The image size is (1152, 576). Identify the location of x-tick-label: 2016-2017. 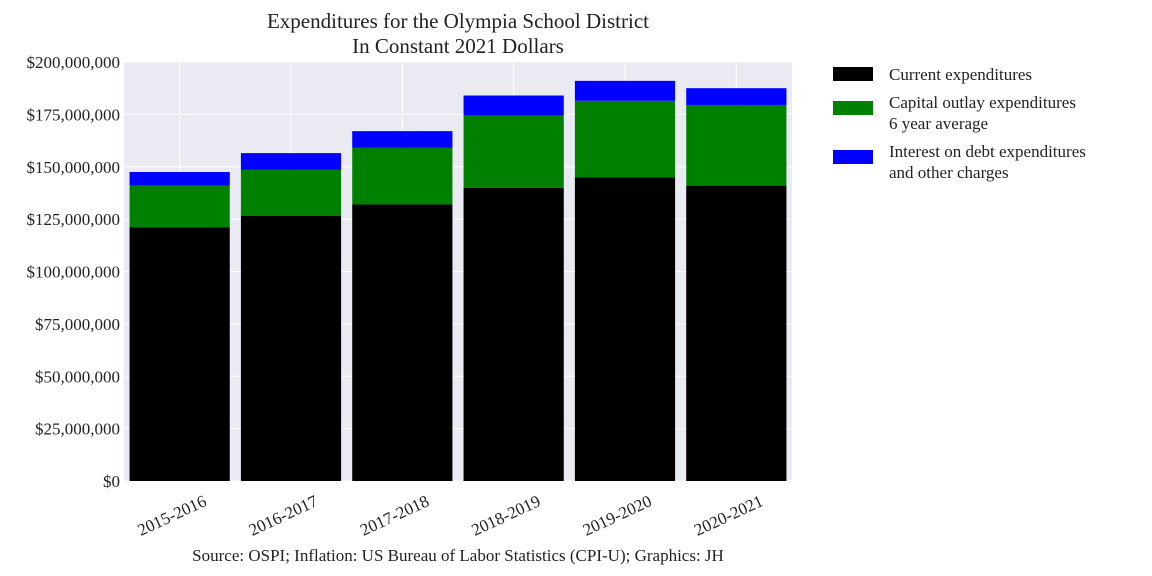
(283, 515).